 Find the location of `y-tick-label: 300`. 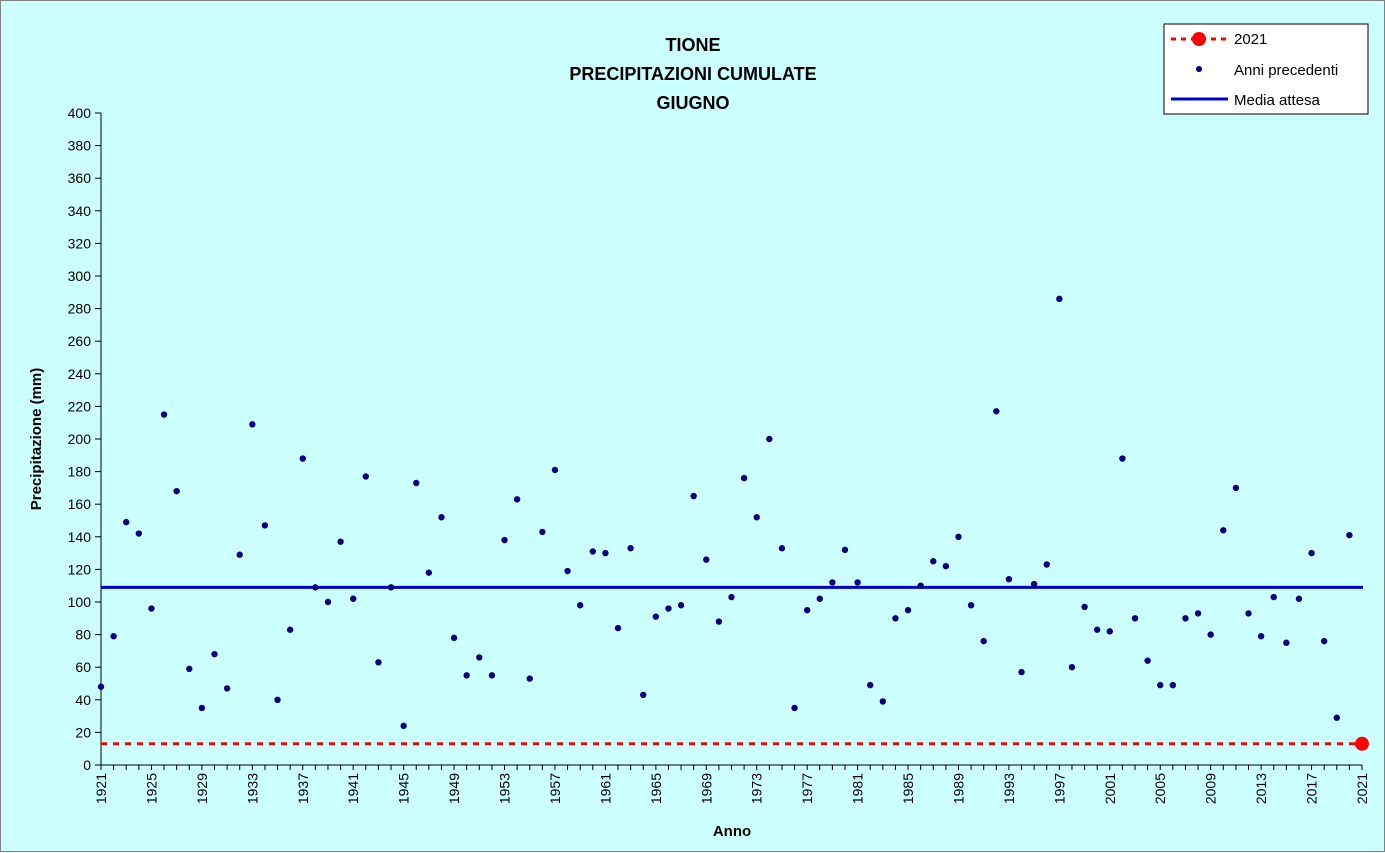

y-tick-label: 300 is located at coordinates (80, 276).